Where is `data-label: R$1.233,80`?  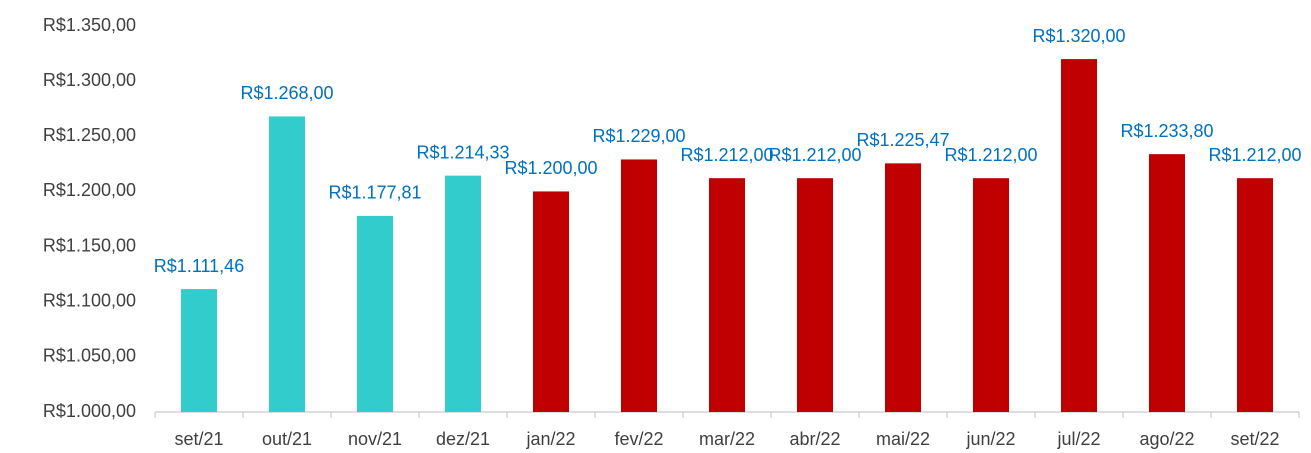 data-label: R$1.233,80 is located at coordinates (1166, 131).